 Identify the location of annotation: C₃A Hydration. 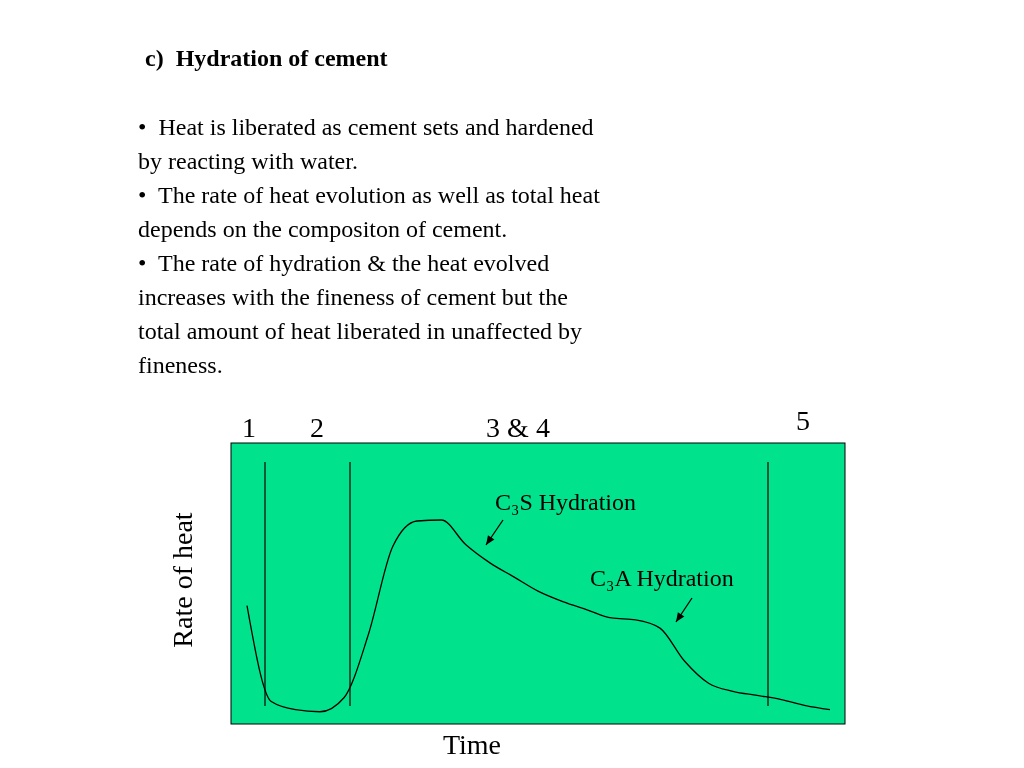
(662, 578).